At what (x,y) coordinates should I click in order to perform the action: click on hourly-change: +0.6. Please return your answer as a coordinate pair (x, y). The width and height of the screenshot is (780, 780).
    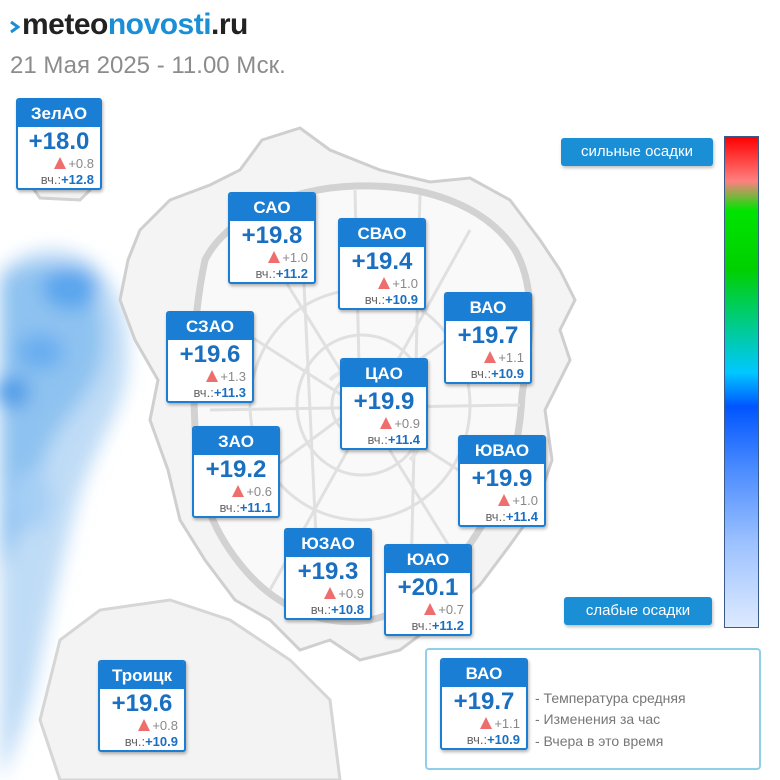
    Looking at the image, I should click on (236, 491).